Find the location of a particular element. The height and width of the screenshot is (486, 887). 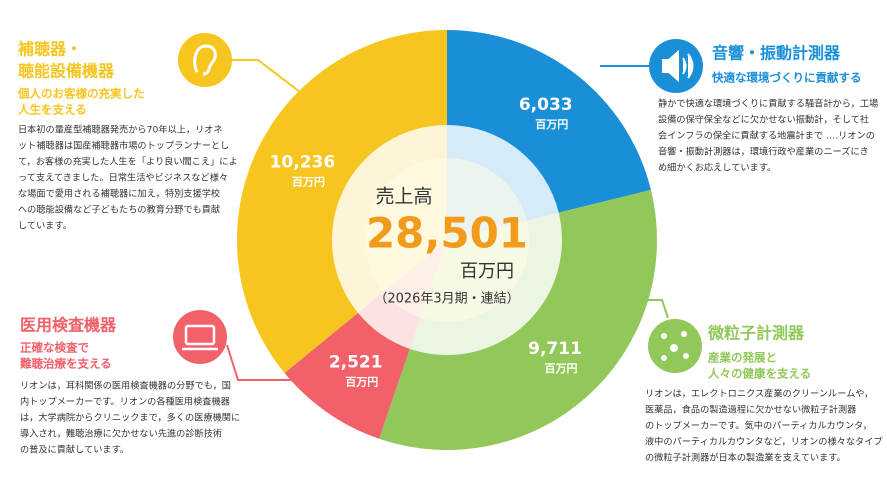

panel-subtitle: 産業の発展と is located at coordinates (742, 358).